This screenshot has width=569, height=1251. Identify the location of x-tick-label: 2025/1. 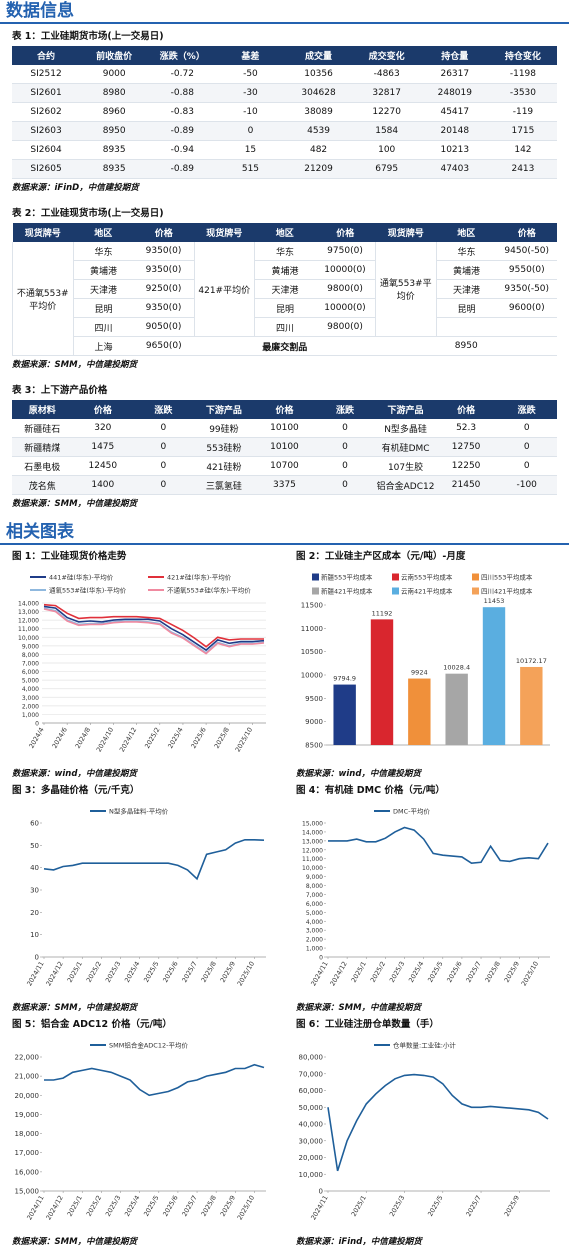
(75, 972).